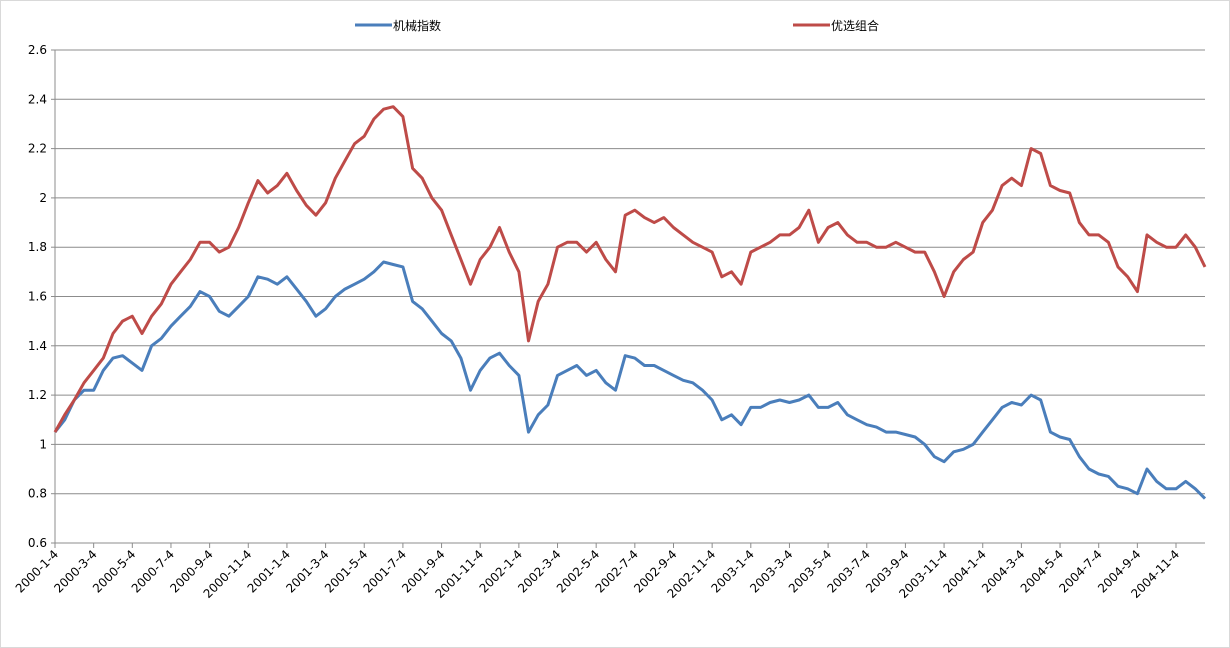 This screenshot has height=648, width=1230. What do you see at coordinates (37, 50) in the screenshot?
I see `y-tick-label: 2.6` at bounding box center [37, 50].